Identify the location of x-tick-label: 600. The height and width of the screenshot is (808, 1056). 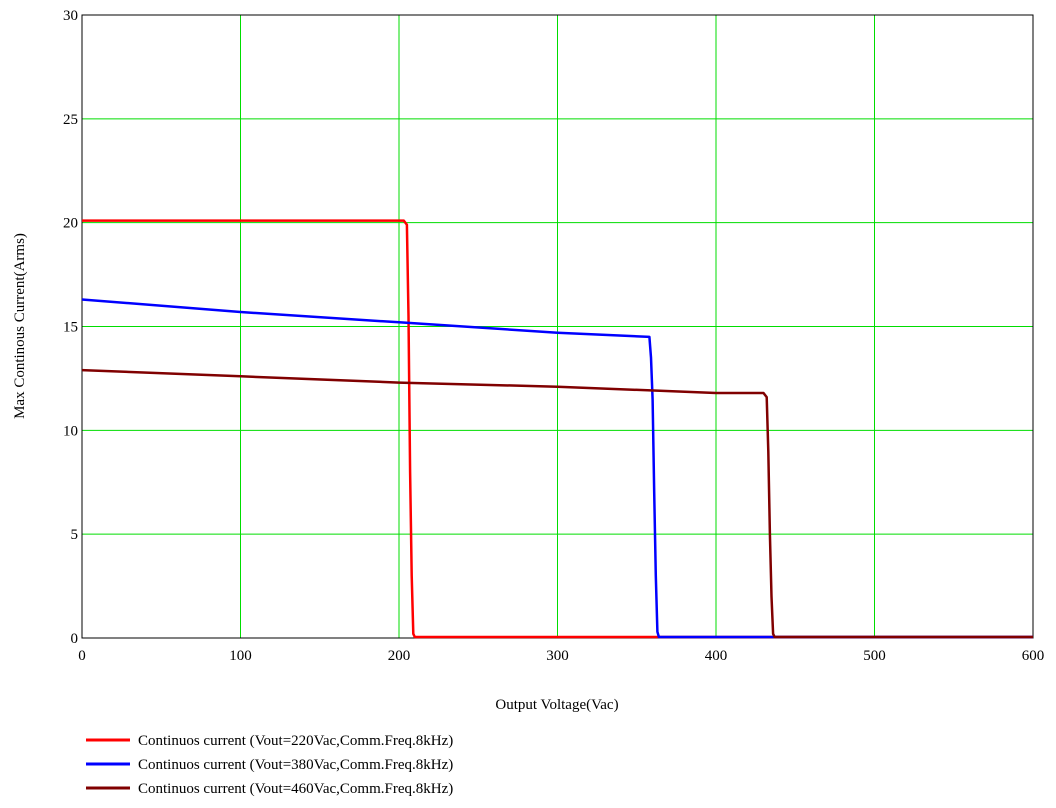
(1033, 656).